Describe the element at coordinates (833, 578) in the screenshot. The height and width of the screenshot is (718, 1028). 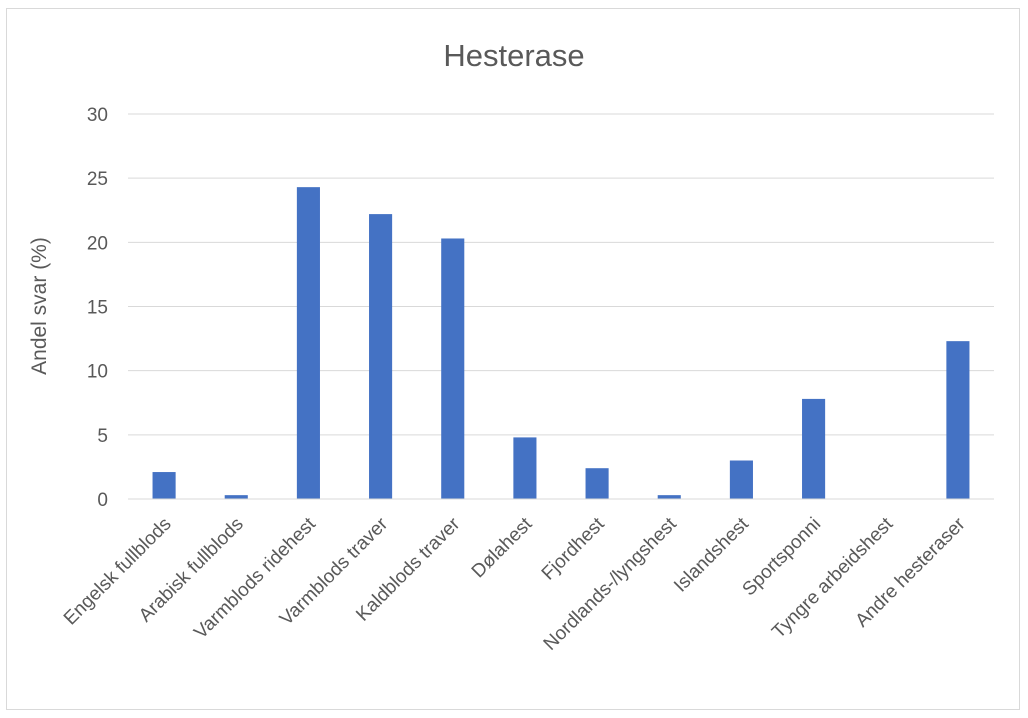
I see `x-category-label: Tyngre arbeidshest` at that location.